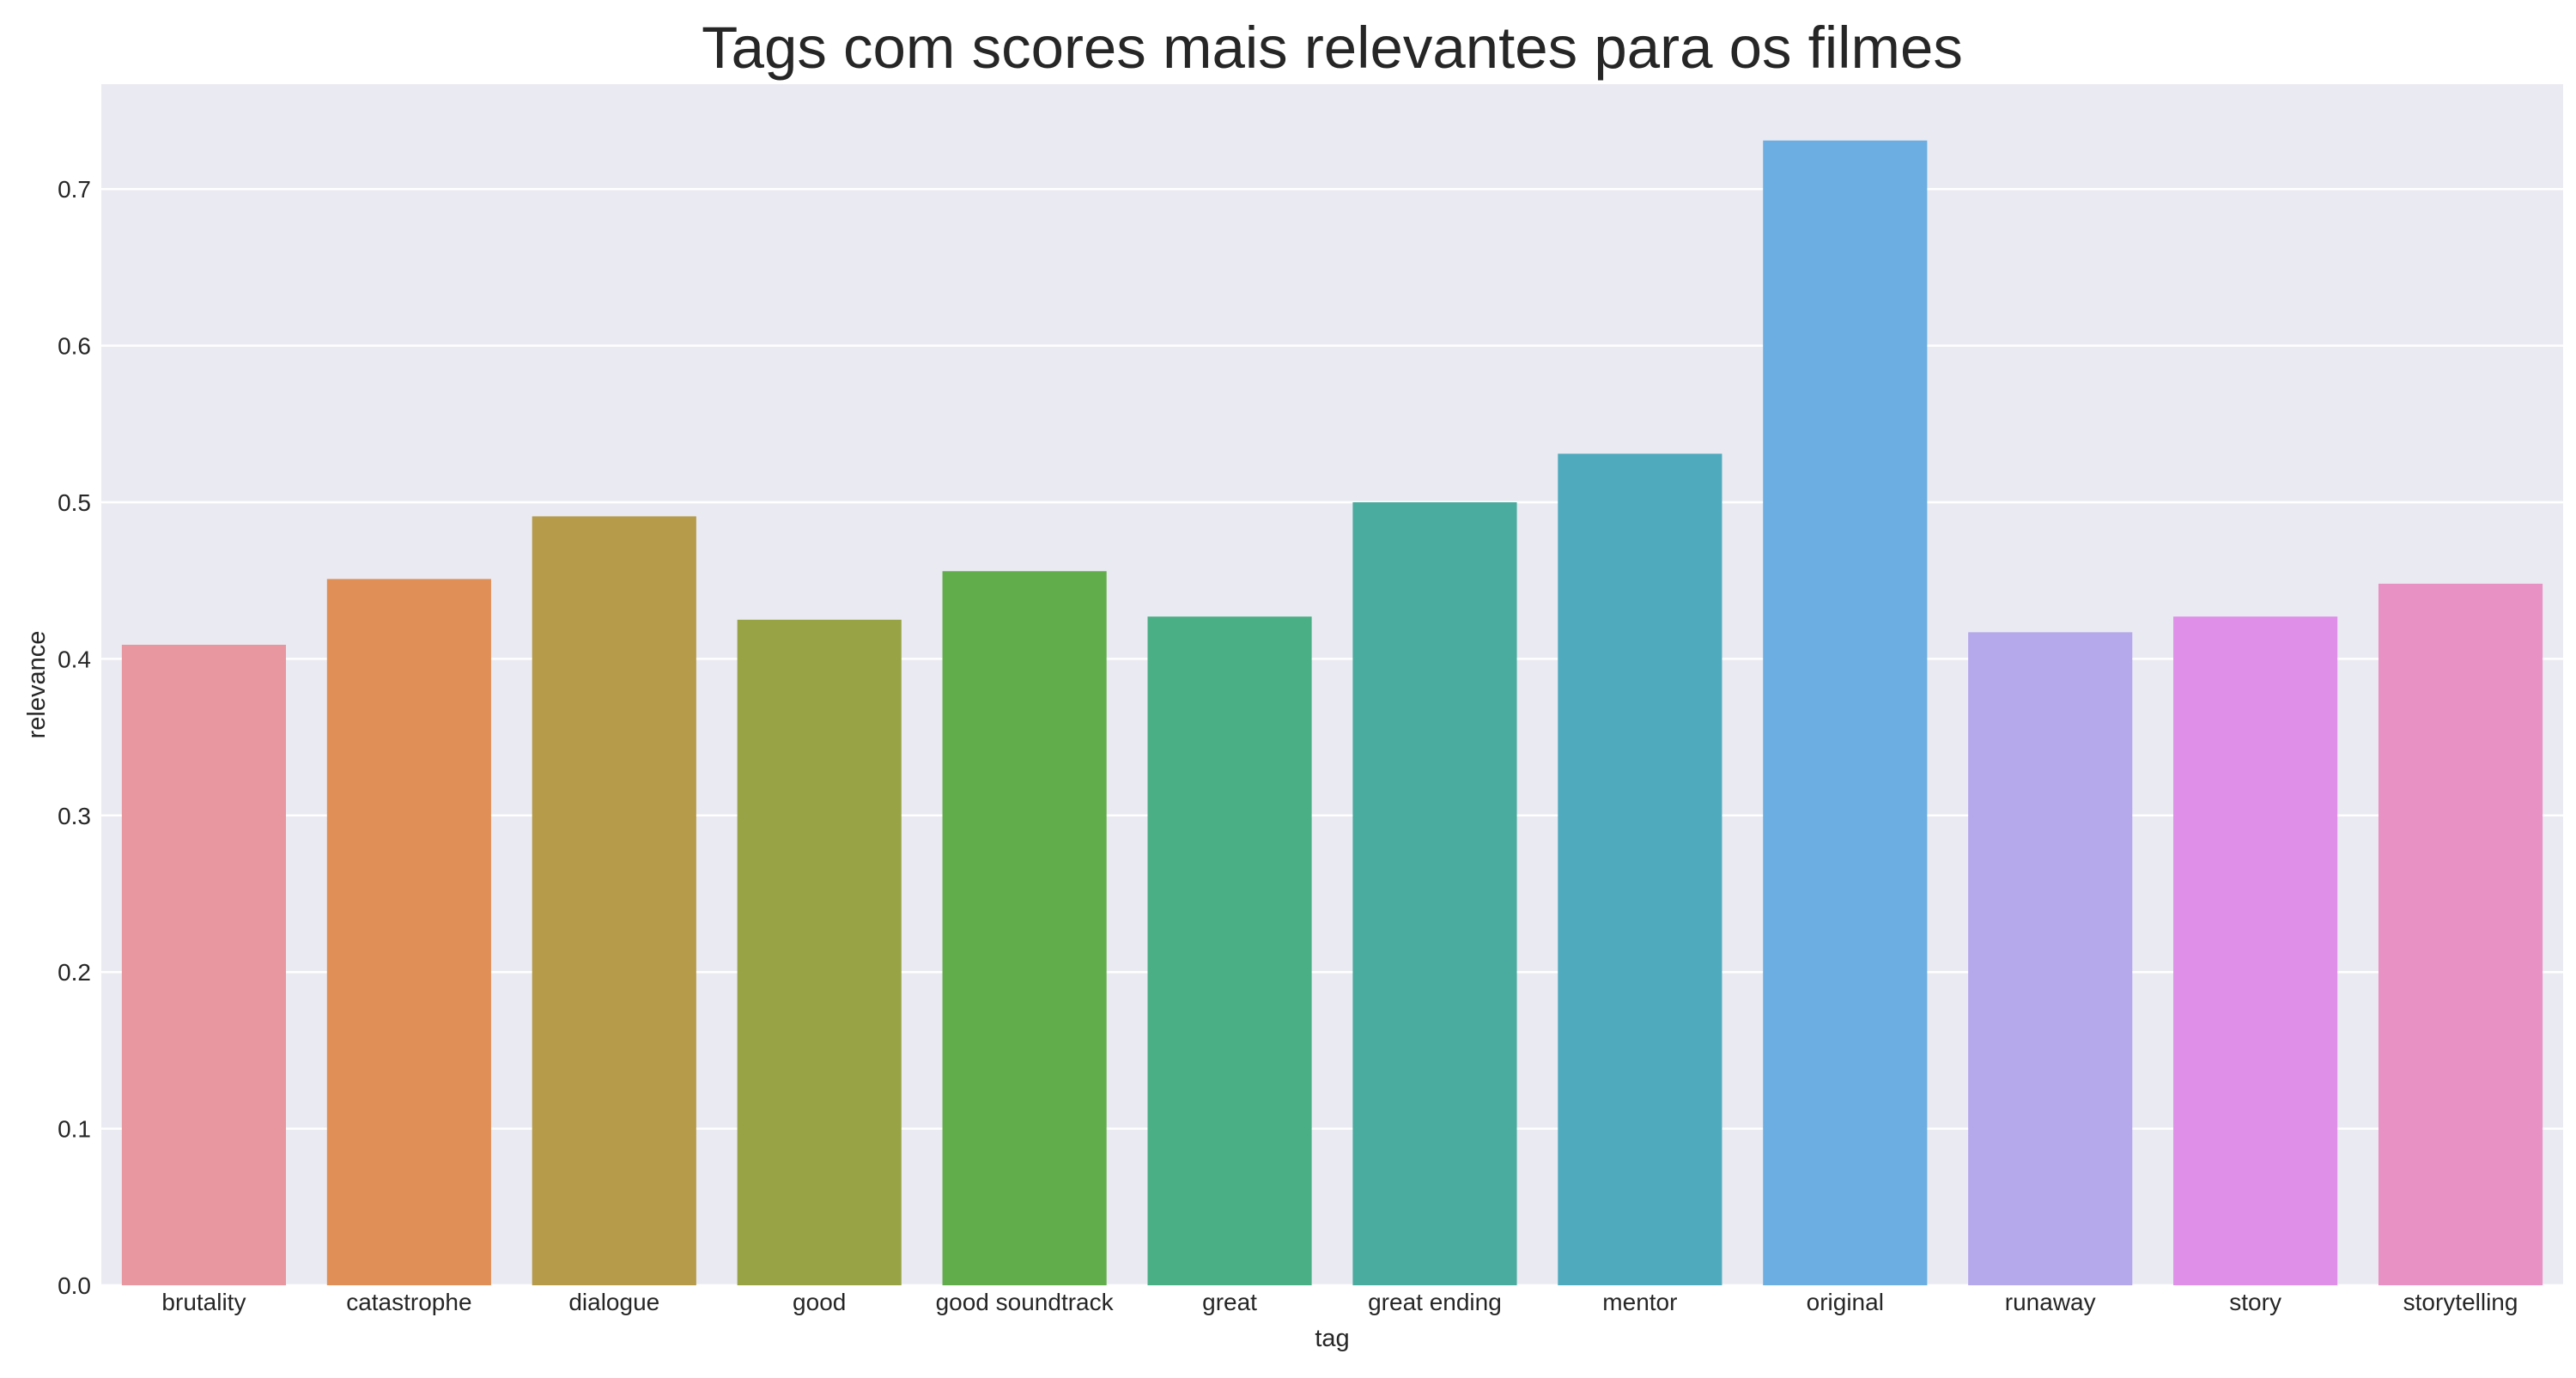  Describe the element at coordinates (2460, 1302) in the screenshot. I see `x-tick-label: storytelling` at that location.